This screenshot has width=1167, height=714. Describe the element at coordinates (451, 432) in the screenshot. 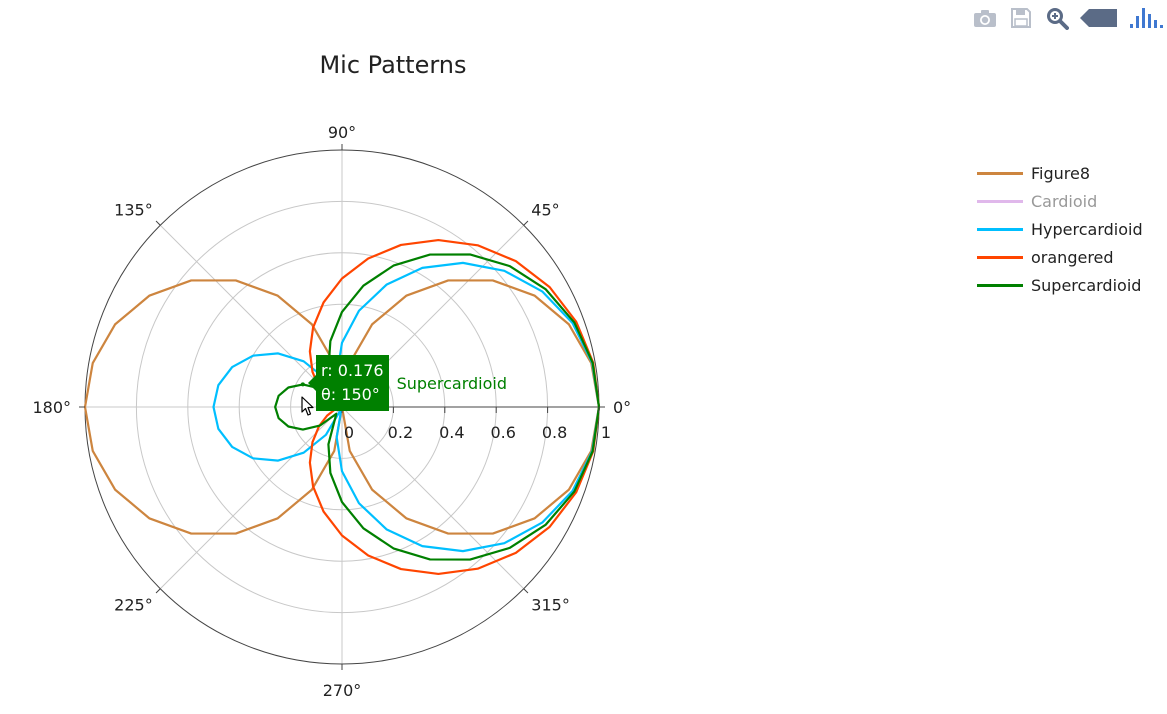

I see `radial-tick-label: 0.4` at that location.